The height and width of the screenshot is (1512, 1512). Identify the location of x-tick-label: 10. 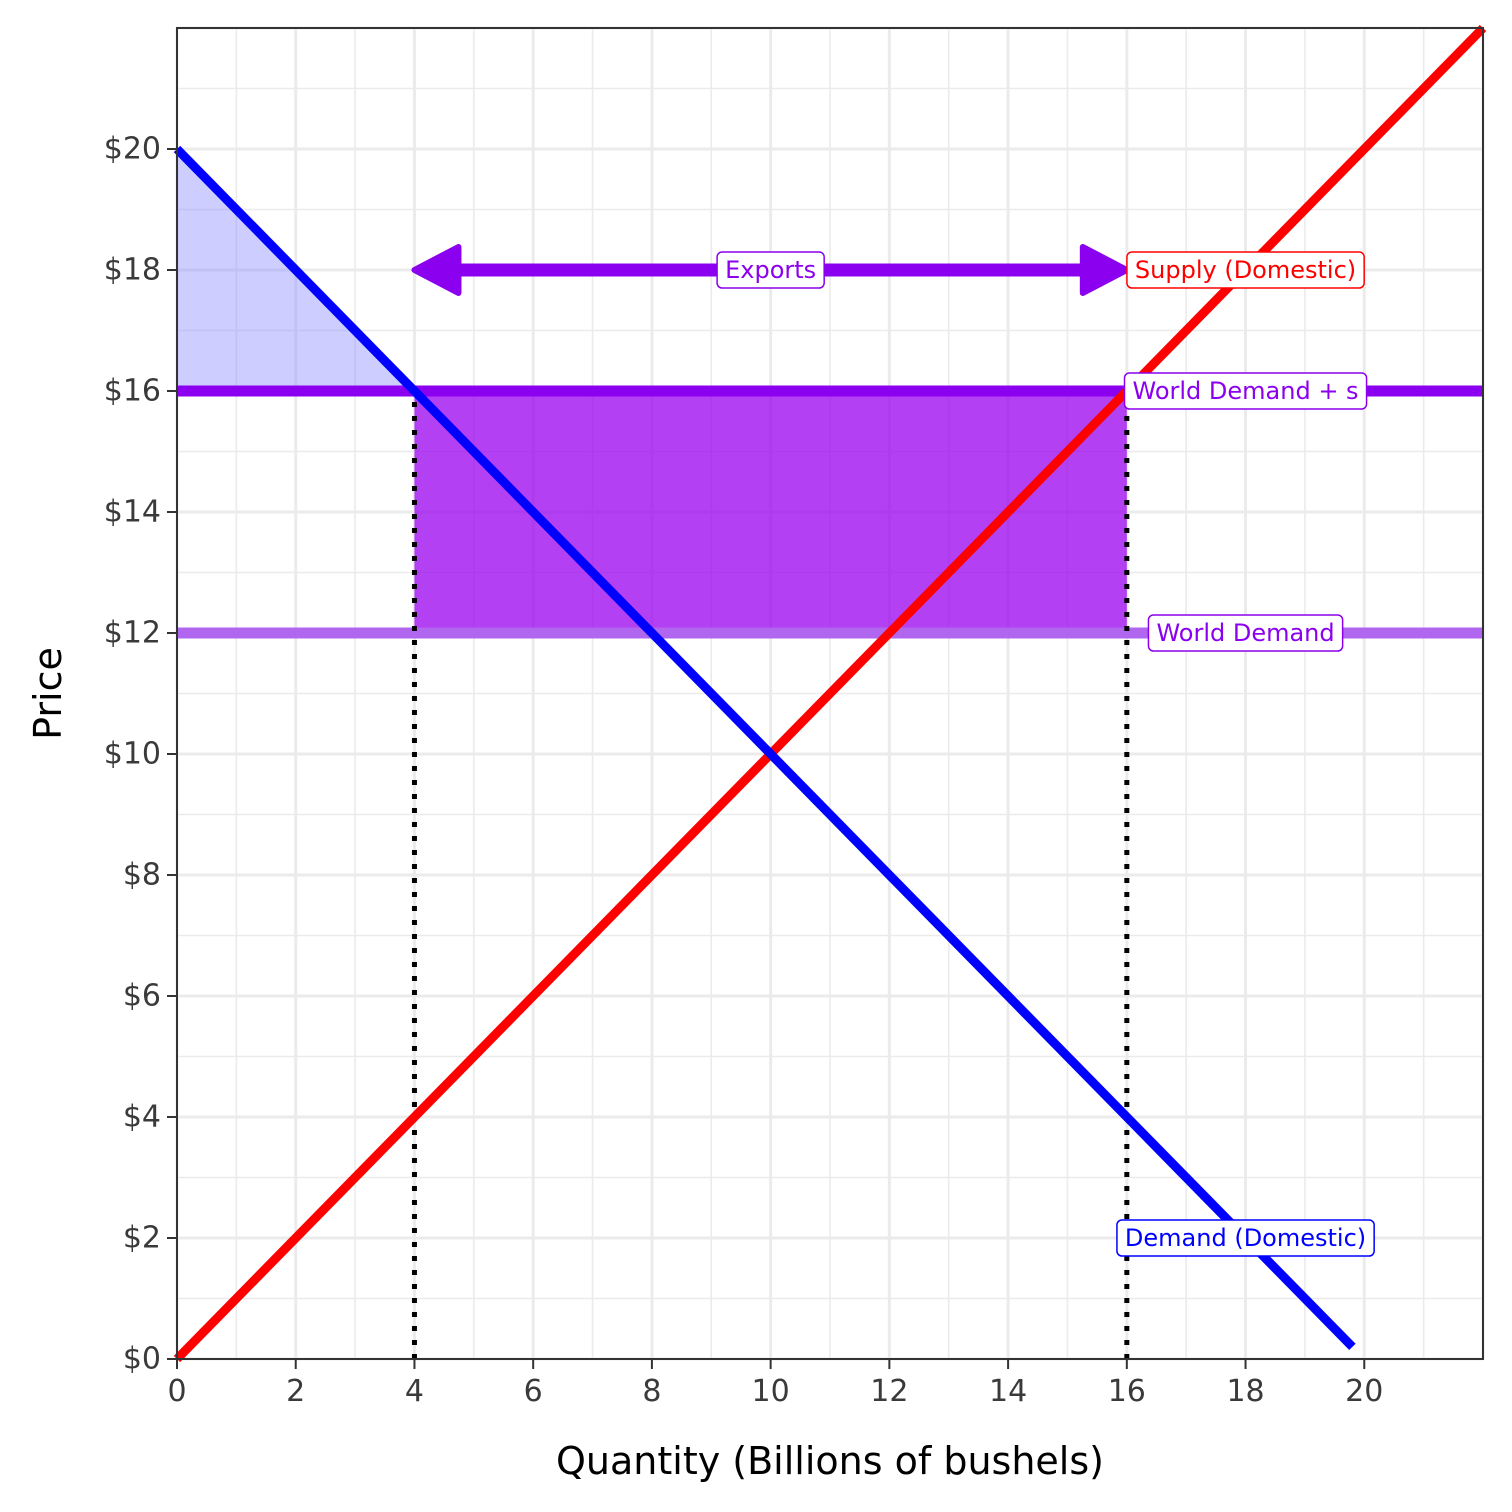
(771, 1391).